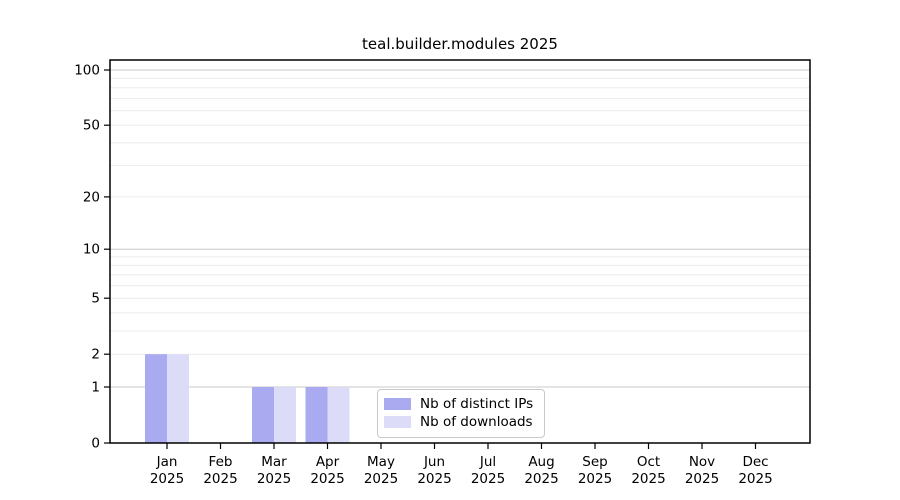 The height and width of the screenshot is (500, 900). What do you see at coordinates (702, 479) in the screenshot?
I see `x-tick-label-year-nov: 2025` at bounding box center [702, 479].